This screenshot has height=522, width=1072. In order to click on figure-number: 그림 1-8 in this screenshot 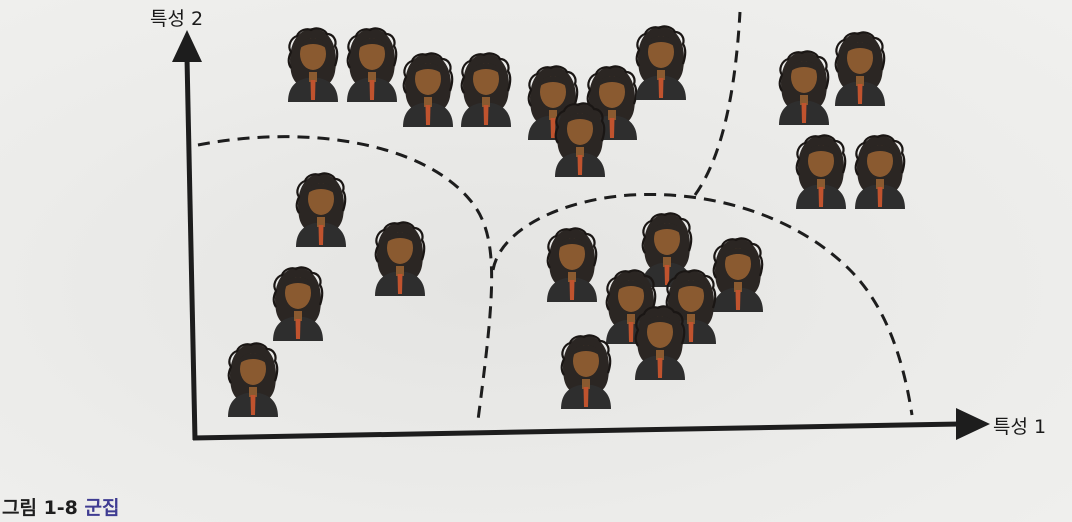, I will do `click(40, 508)`.